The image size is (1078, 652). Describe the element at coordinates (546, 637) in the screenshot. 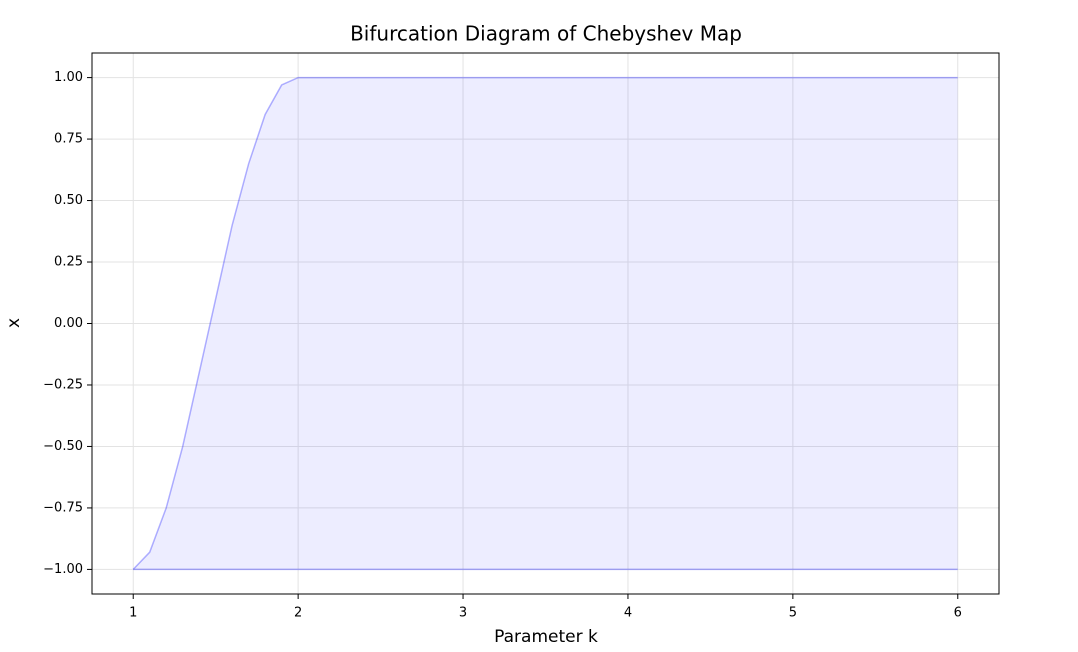

I see `x-axis-label: Parameter k` at that location.